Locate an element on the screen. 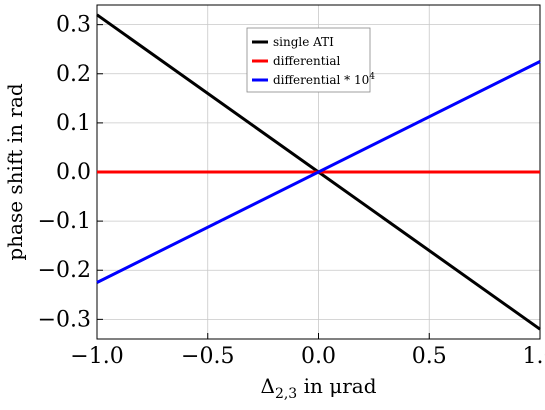  y-tick-label: 0.0 is located at coordinates (73, 172).